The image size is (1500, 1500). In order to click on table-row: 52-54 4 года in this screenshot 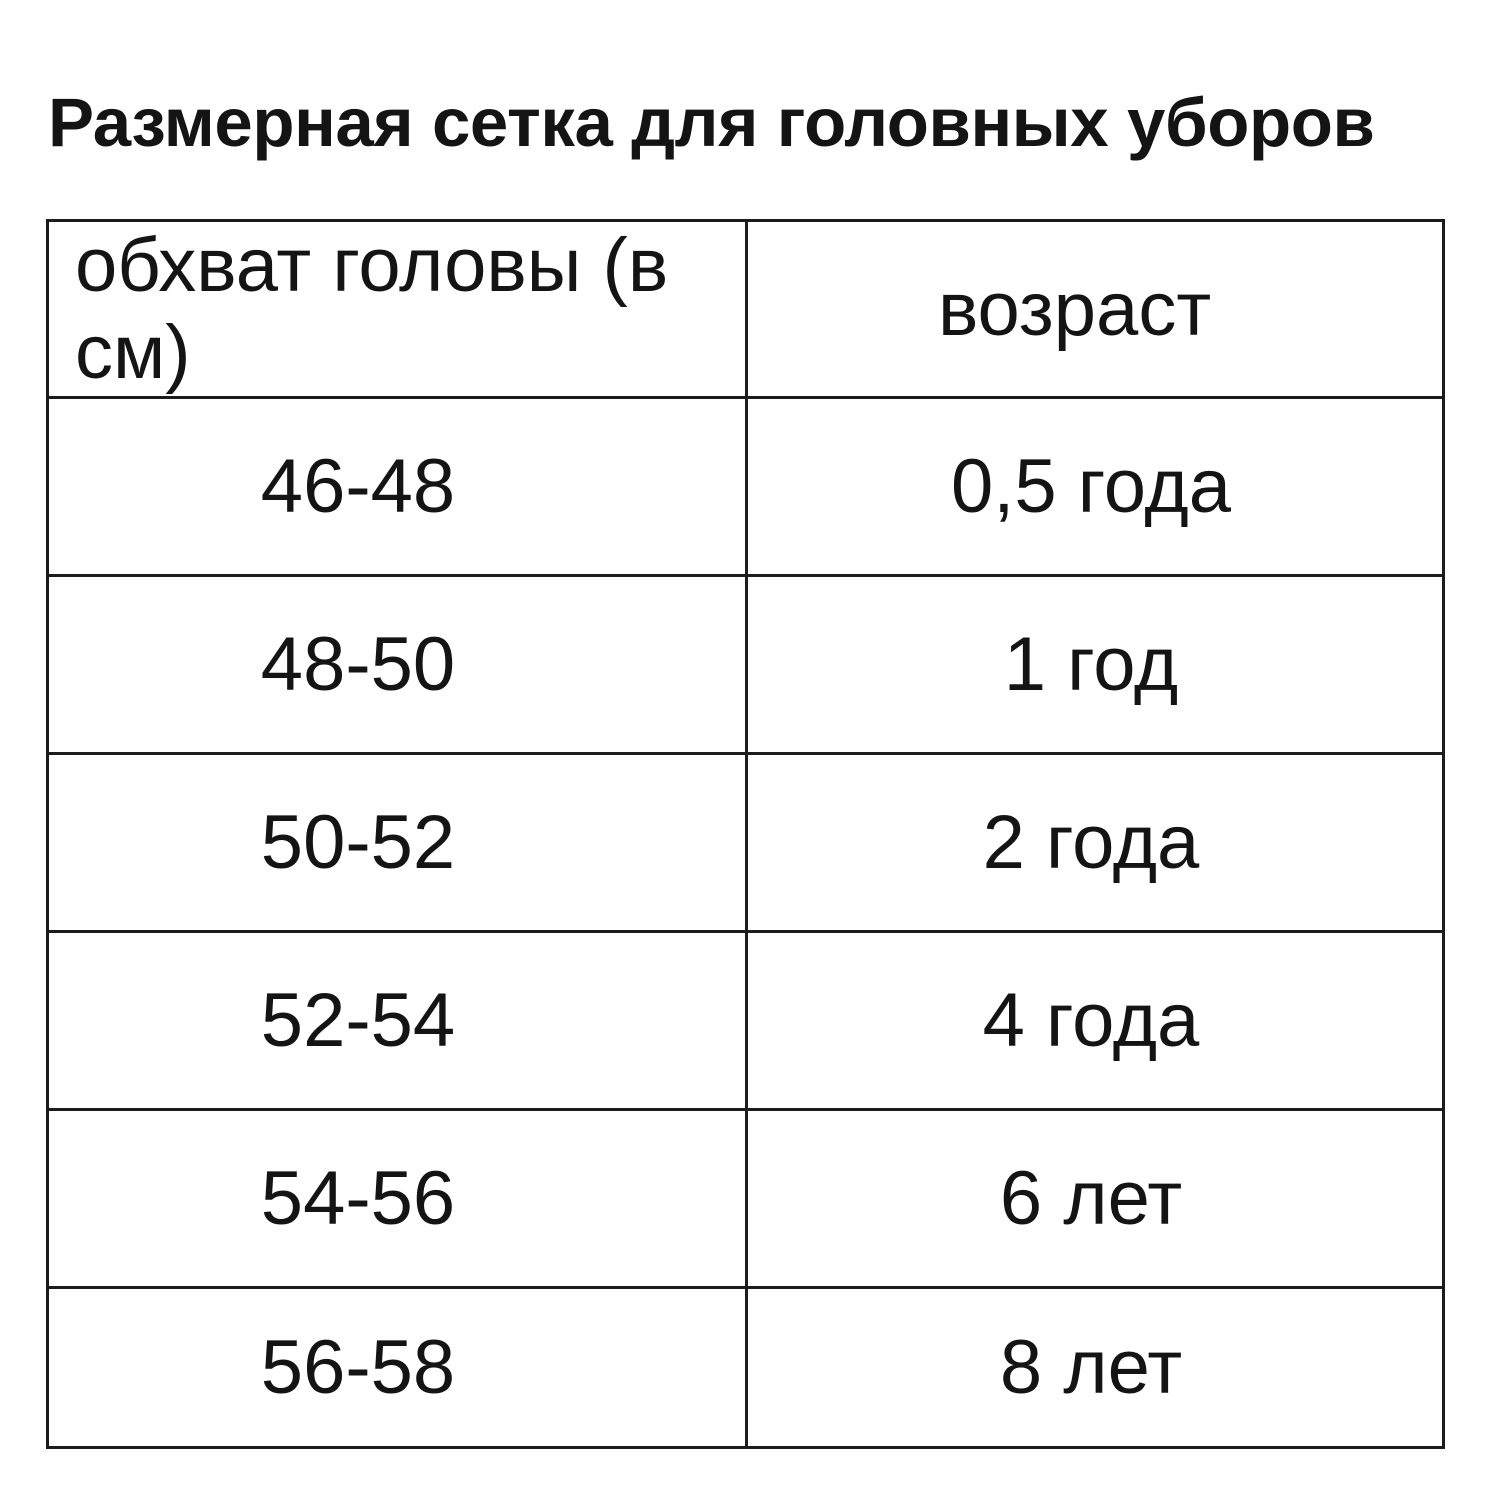, I will do `click(745, 1020)`.